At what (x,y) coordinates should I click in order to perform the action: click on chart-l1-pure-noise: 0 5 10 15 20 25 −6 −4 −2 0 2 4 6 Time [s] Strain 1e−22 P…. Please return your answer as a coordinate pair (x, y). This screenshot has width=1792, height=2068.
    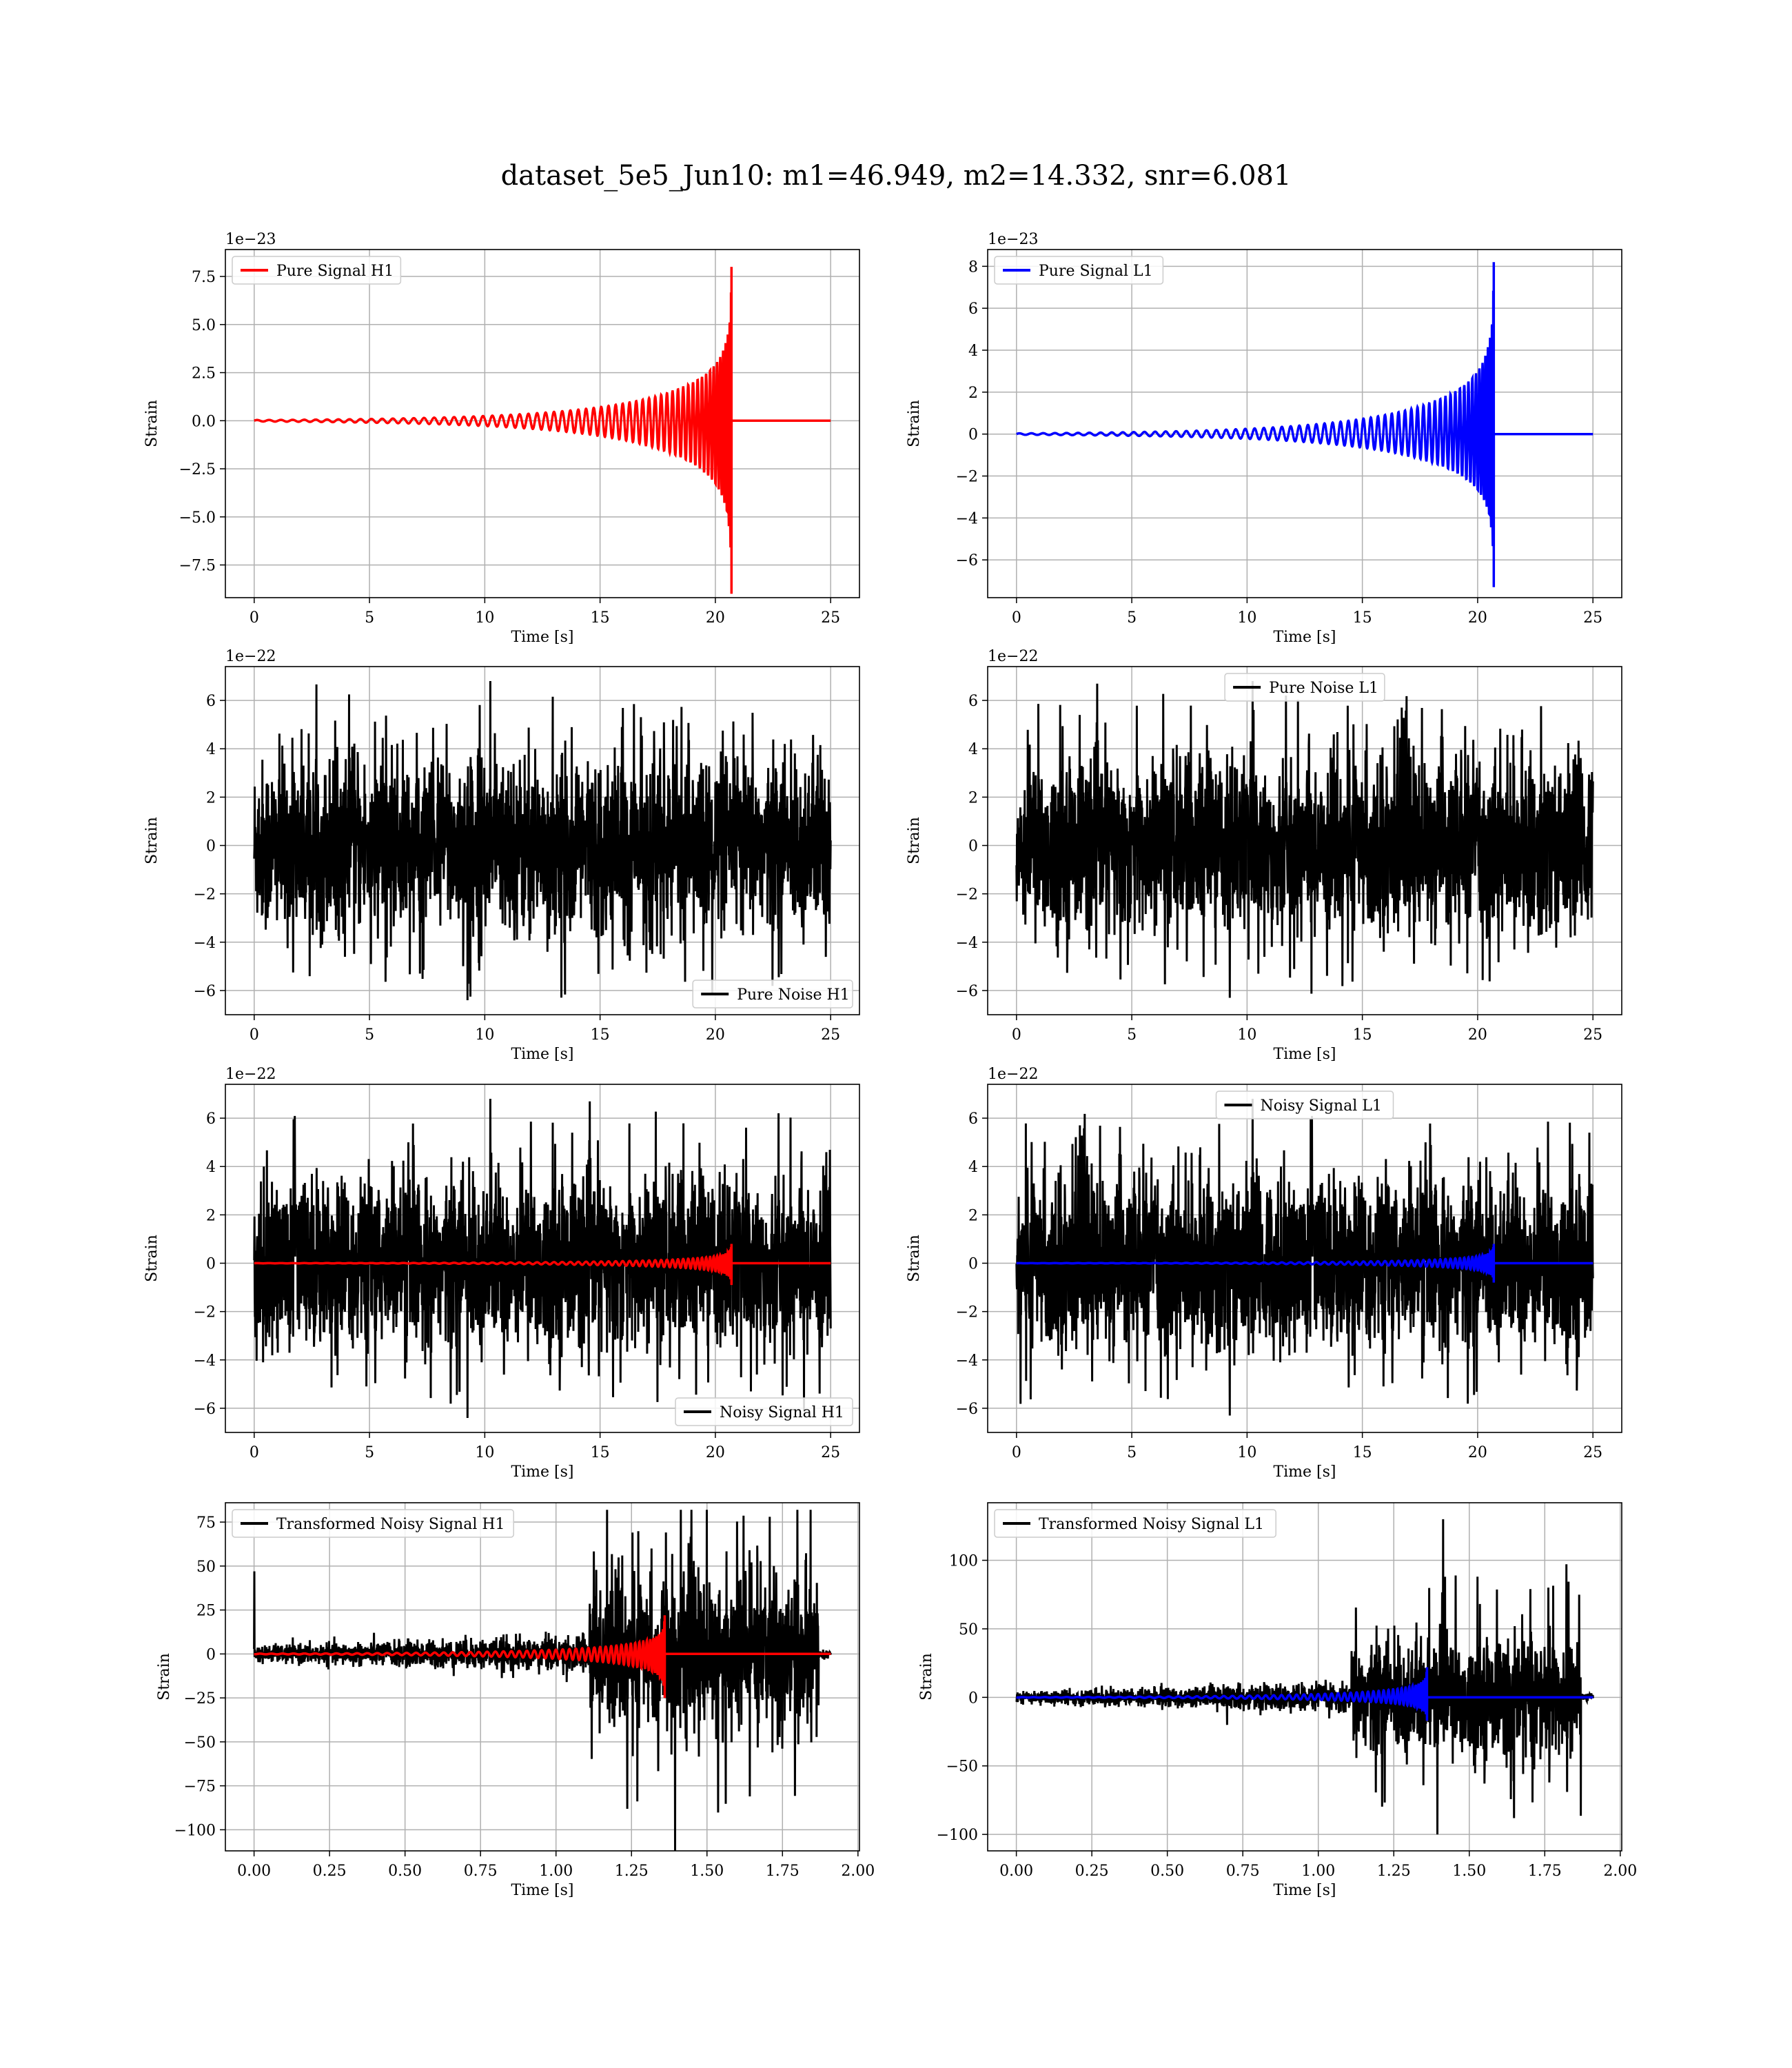
    Looking at the image, I should click on (1264, 855).